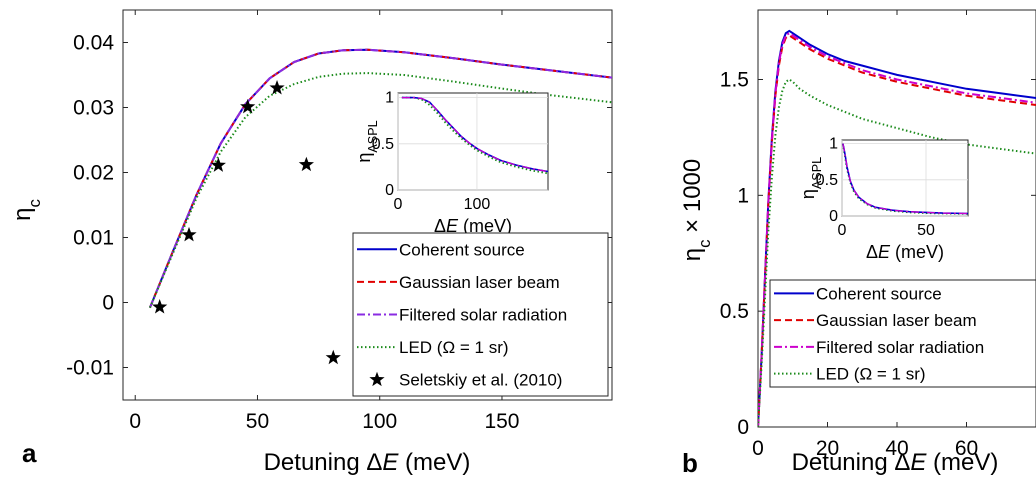  I want to click on y-tick-label: 0.01, so click(93, 238).